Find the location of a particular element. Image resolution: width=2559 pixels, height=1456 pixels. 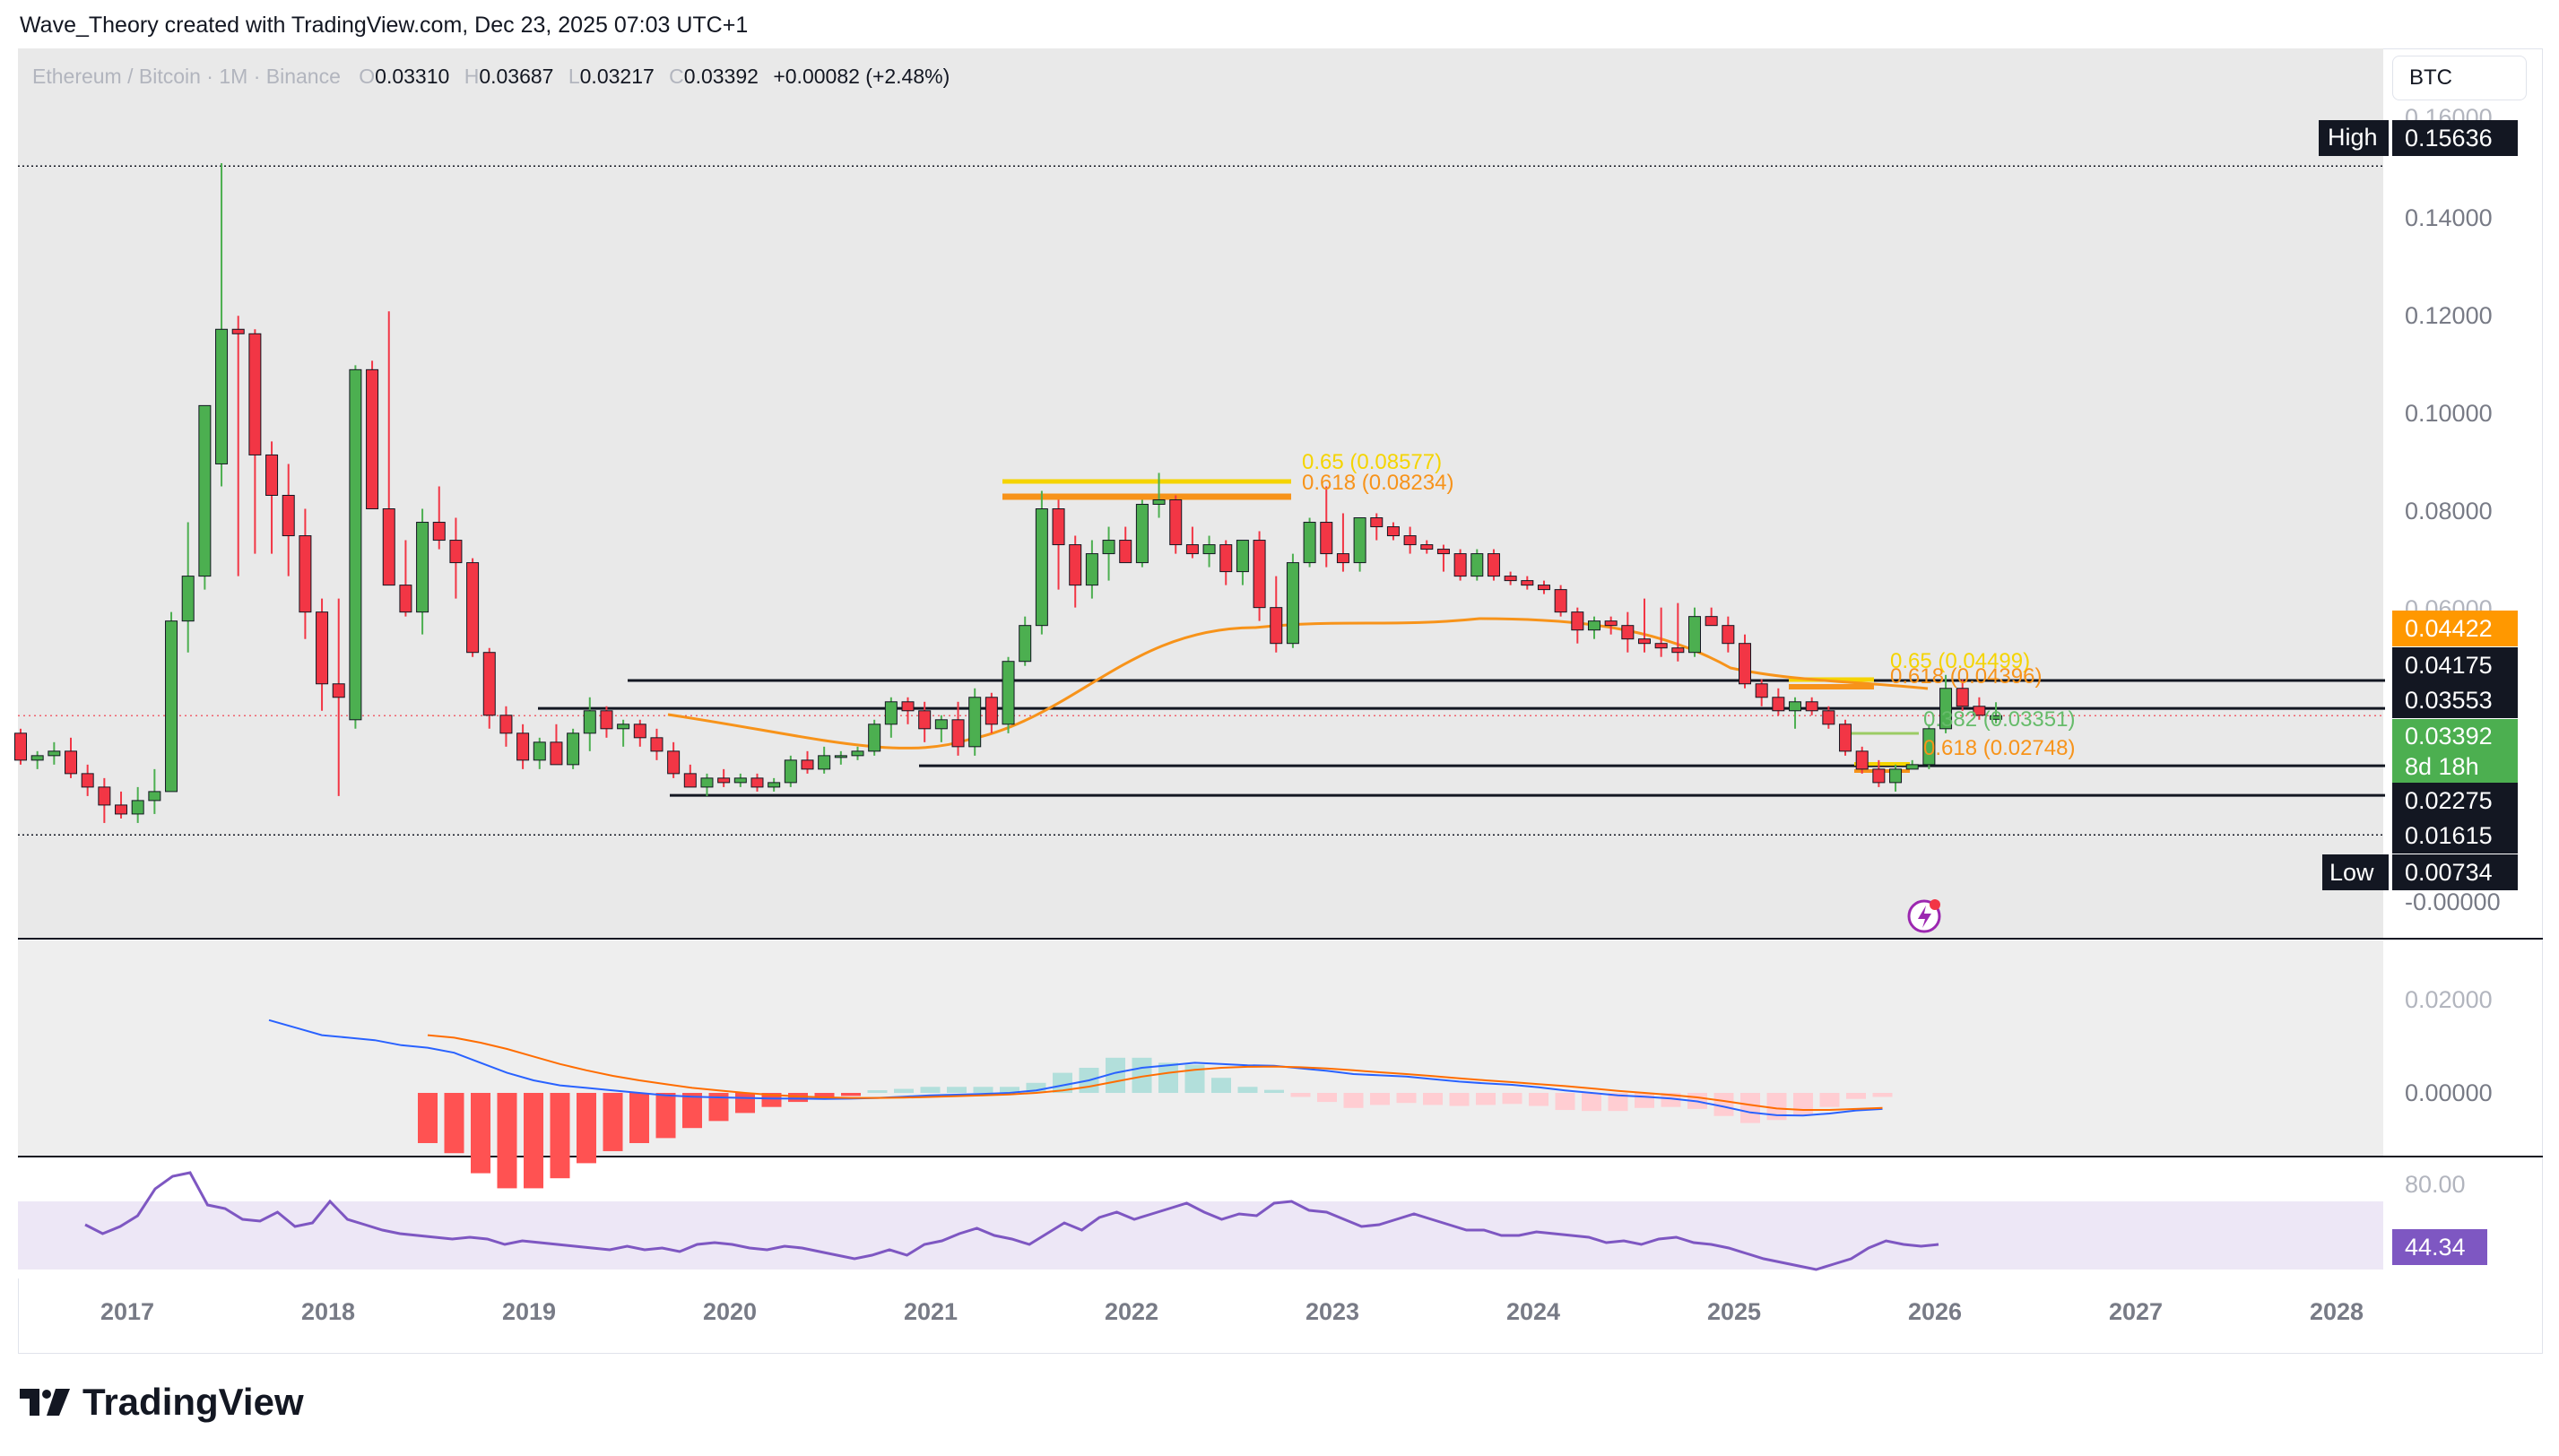

rsi-y-tick: 80.00 is located at coordinates (2435, 1184).